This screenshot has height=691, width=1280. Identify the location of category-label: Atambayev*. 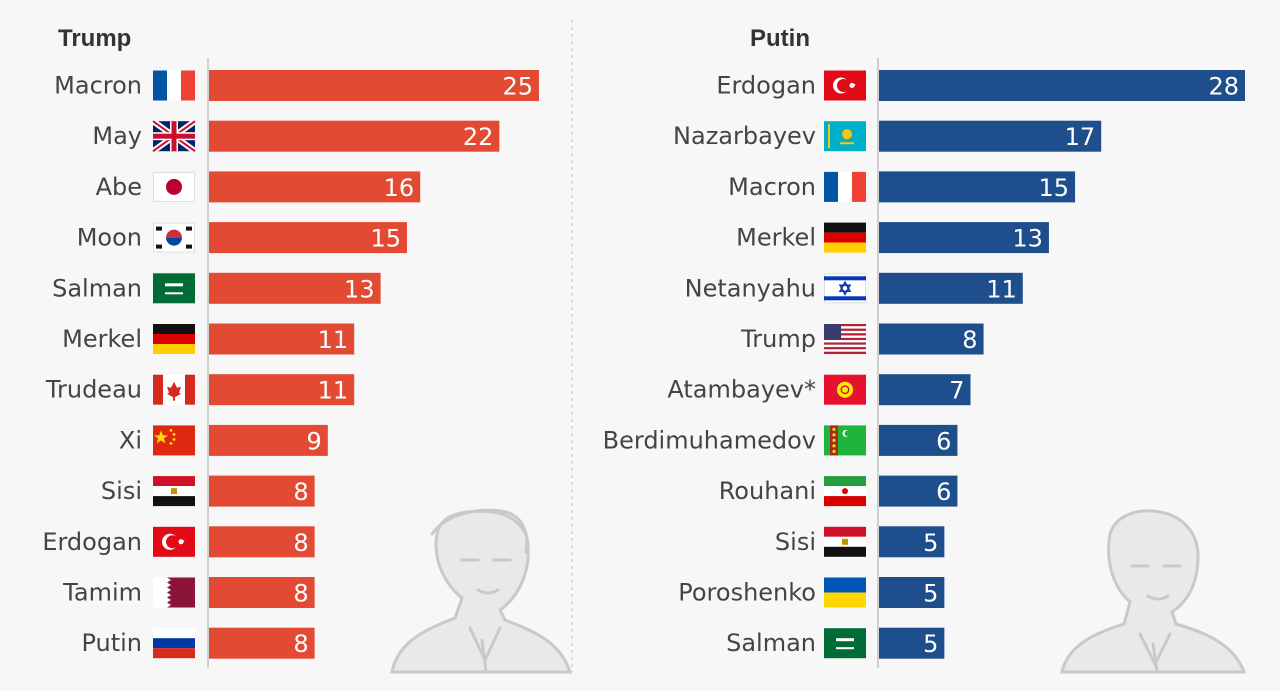
(741, 390).